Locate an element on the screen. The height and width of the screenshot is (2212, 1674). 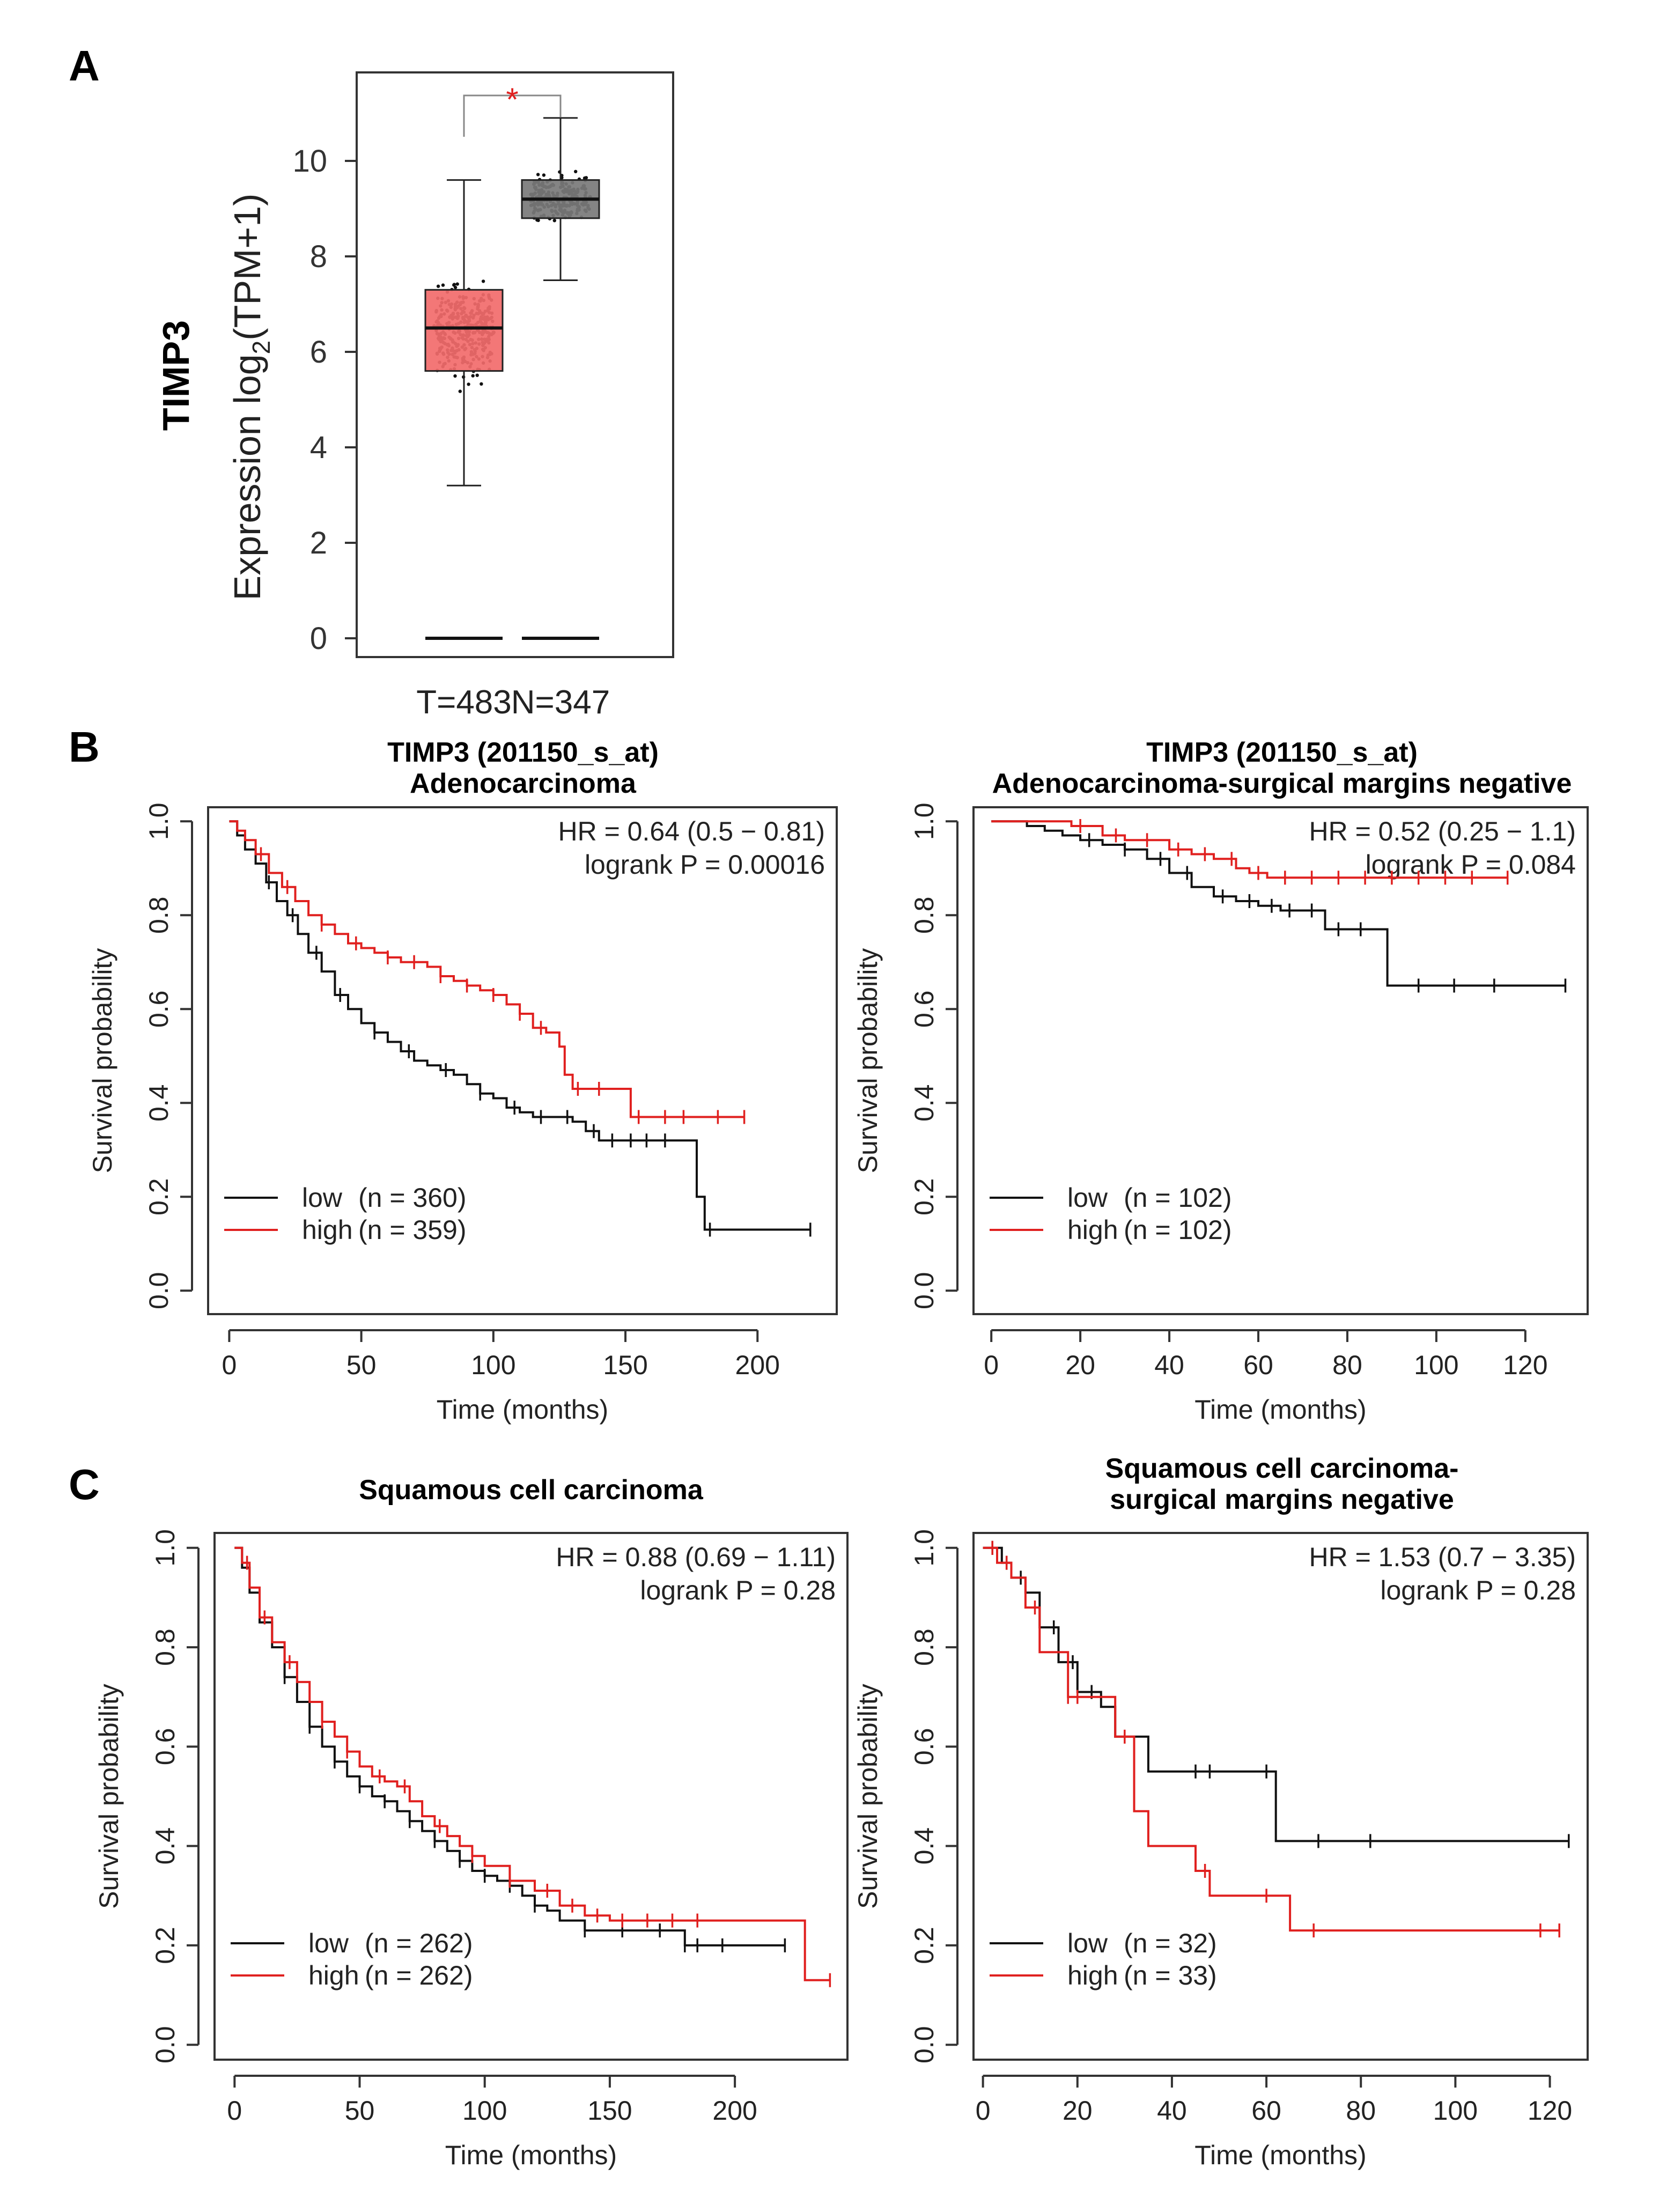
survival-curve-low is located at coordinates (510, 1746).